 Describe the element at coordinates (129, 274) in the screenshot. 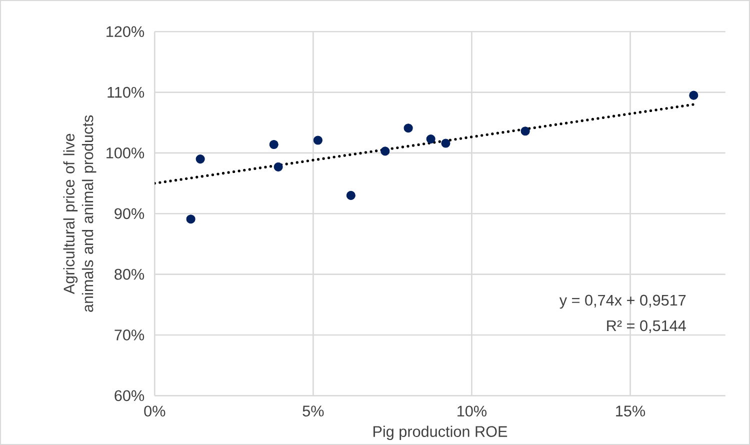

I see `y-tick-label: 80%` at that location.